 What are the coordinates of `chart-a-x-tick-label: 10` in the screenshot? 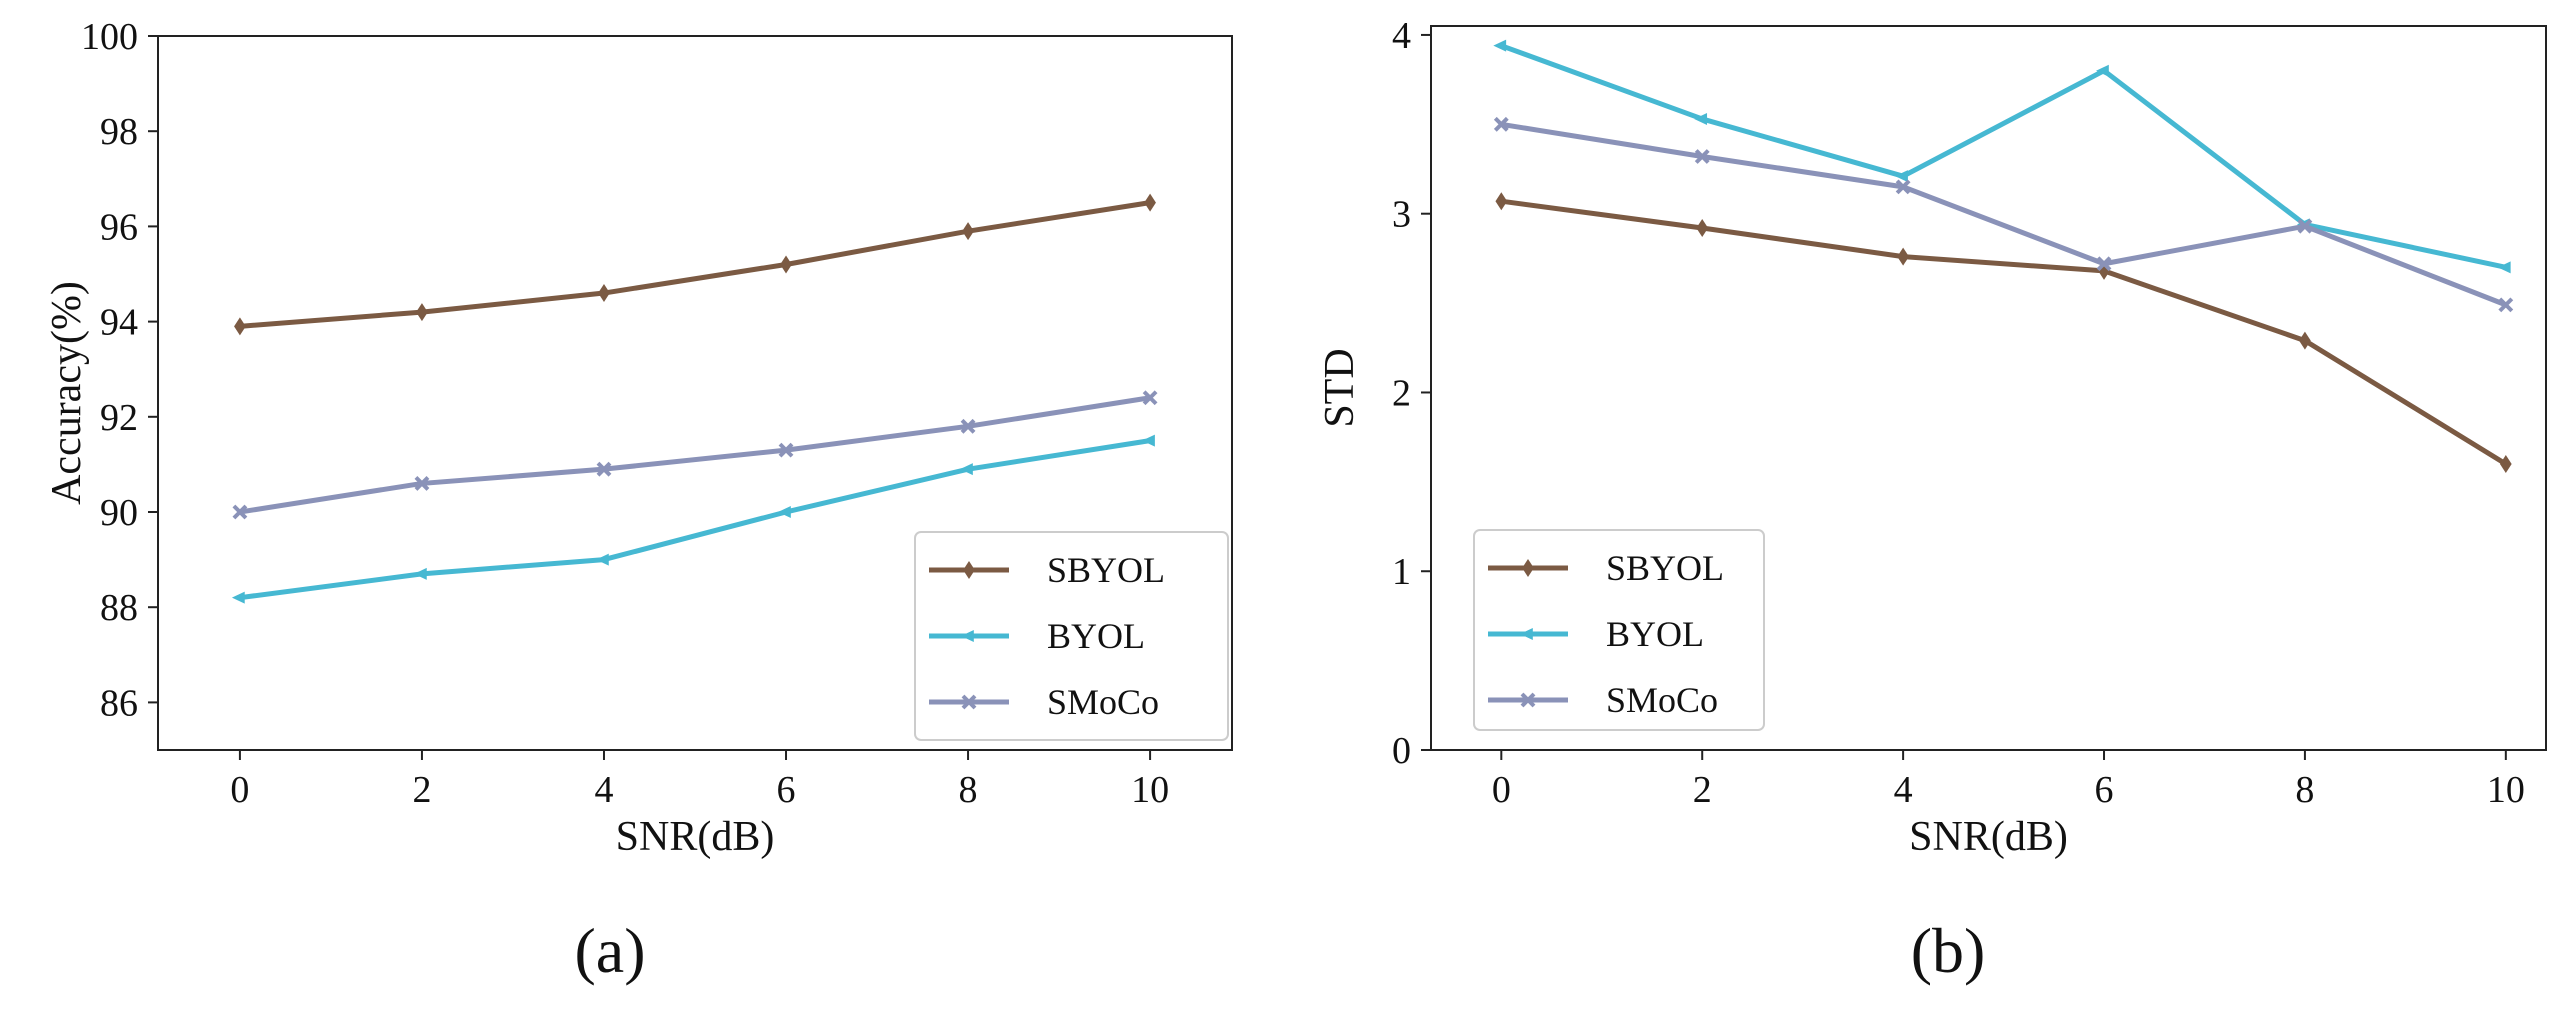 It's located at (1150, 790).